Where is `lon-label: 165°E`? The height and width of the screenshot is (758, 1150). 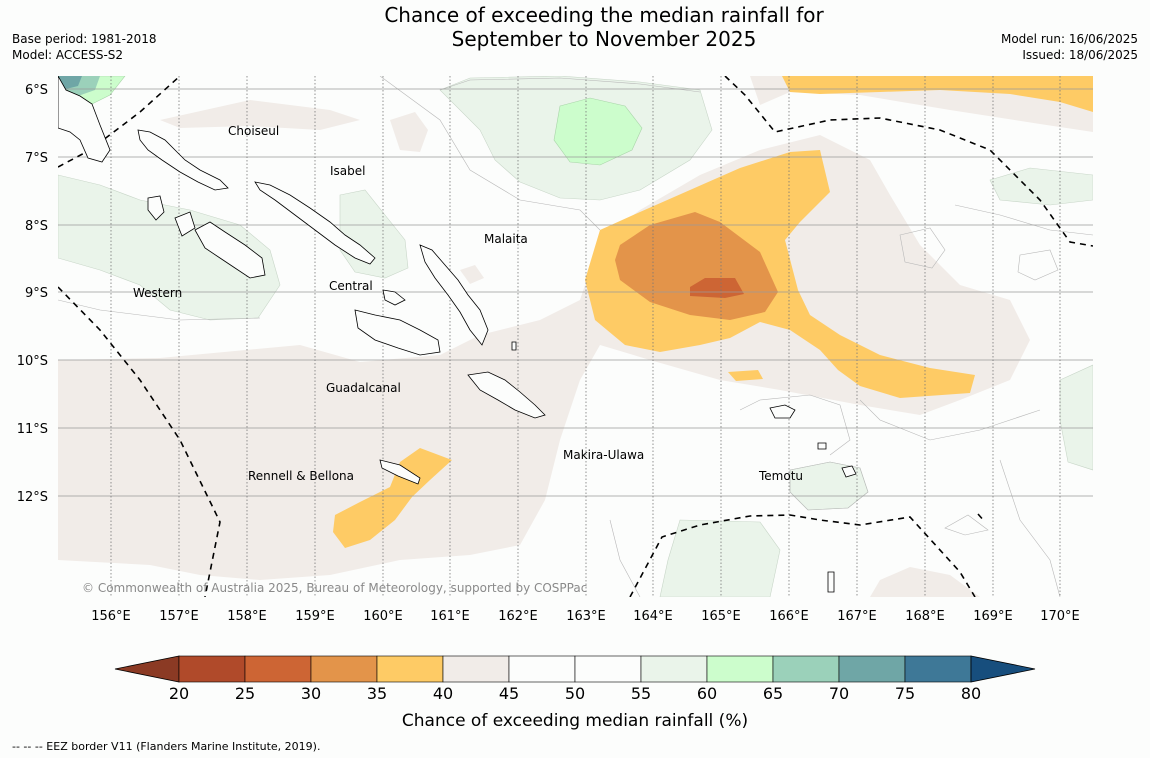
lon-label: 165°E is located at coordinates (721, 616).